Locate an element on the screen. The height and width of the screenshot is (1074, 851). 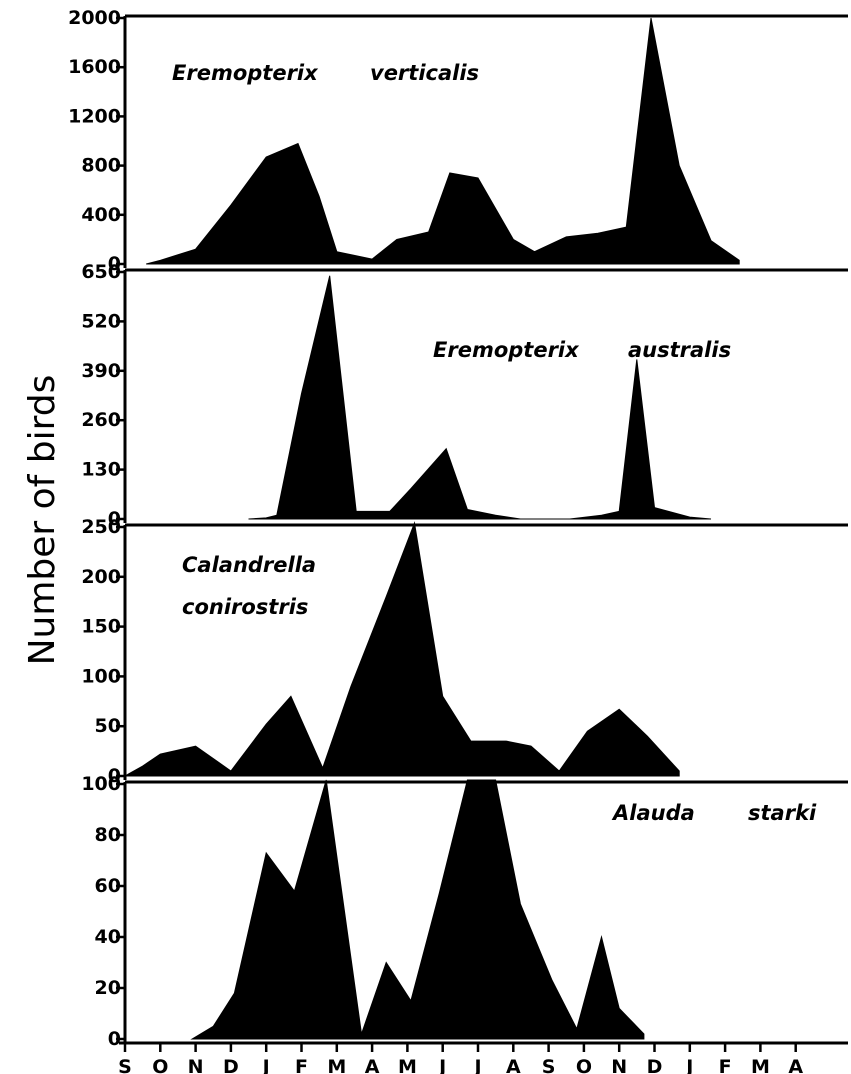
species-title-0-1: verticalis is located at coordinates (424, 73).